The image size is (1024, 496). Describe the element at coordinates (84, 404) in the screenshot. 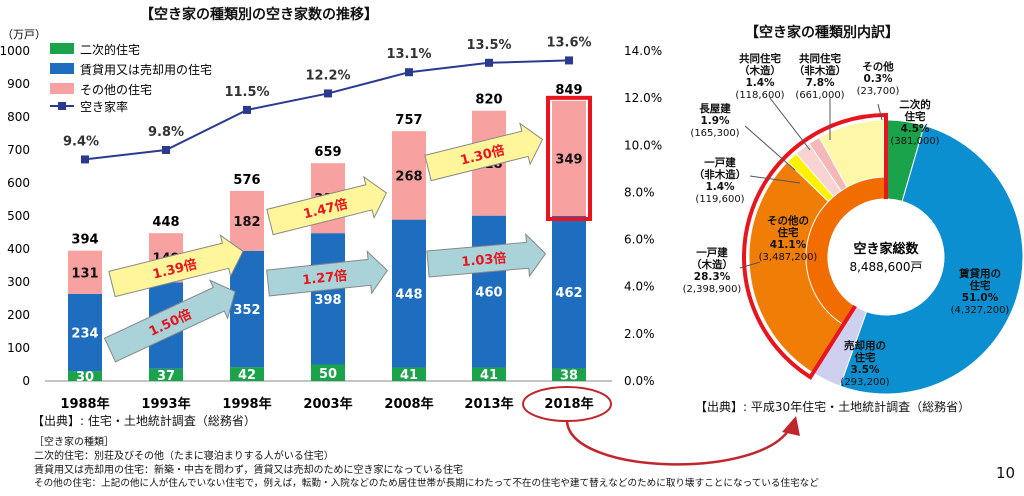

I see `x-tick-label: 1988年` at that location.